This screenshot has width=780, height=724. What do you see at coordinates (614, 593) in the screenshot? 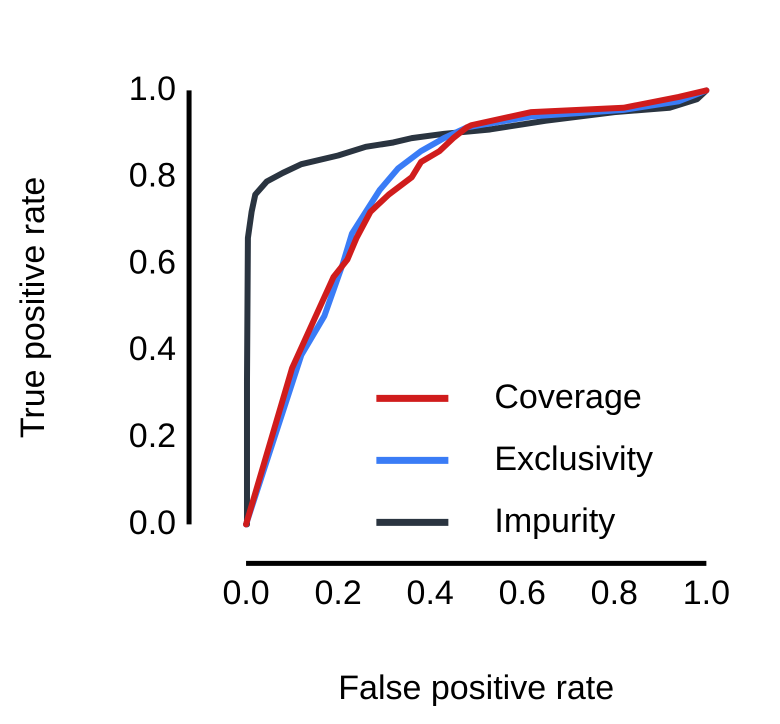
I see `x-tick-label: 0.8` at bounding box center [614, 593].